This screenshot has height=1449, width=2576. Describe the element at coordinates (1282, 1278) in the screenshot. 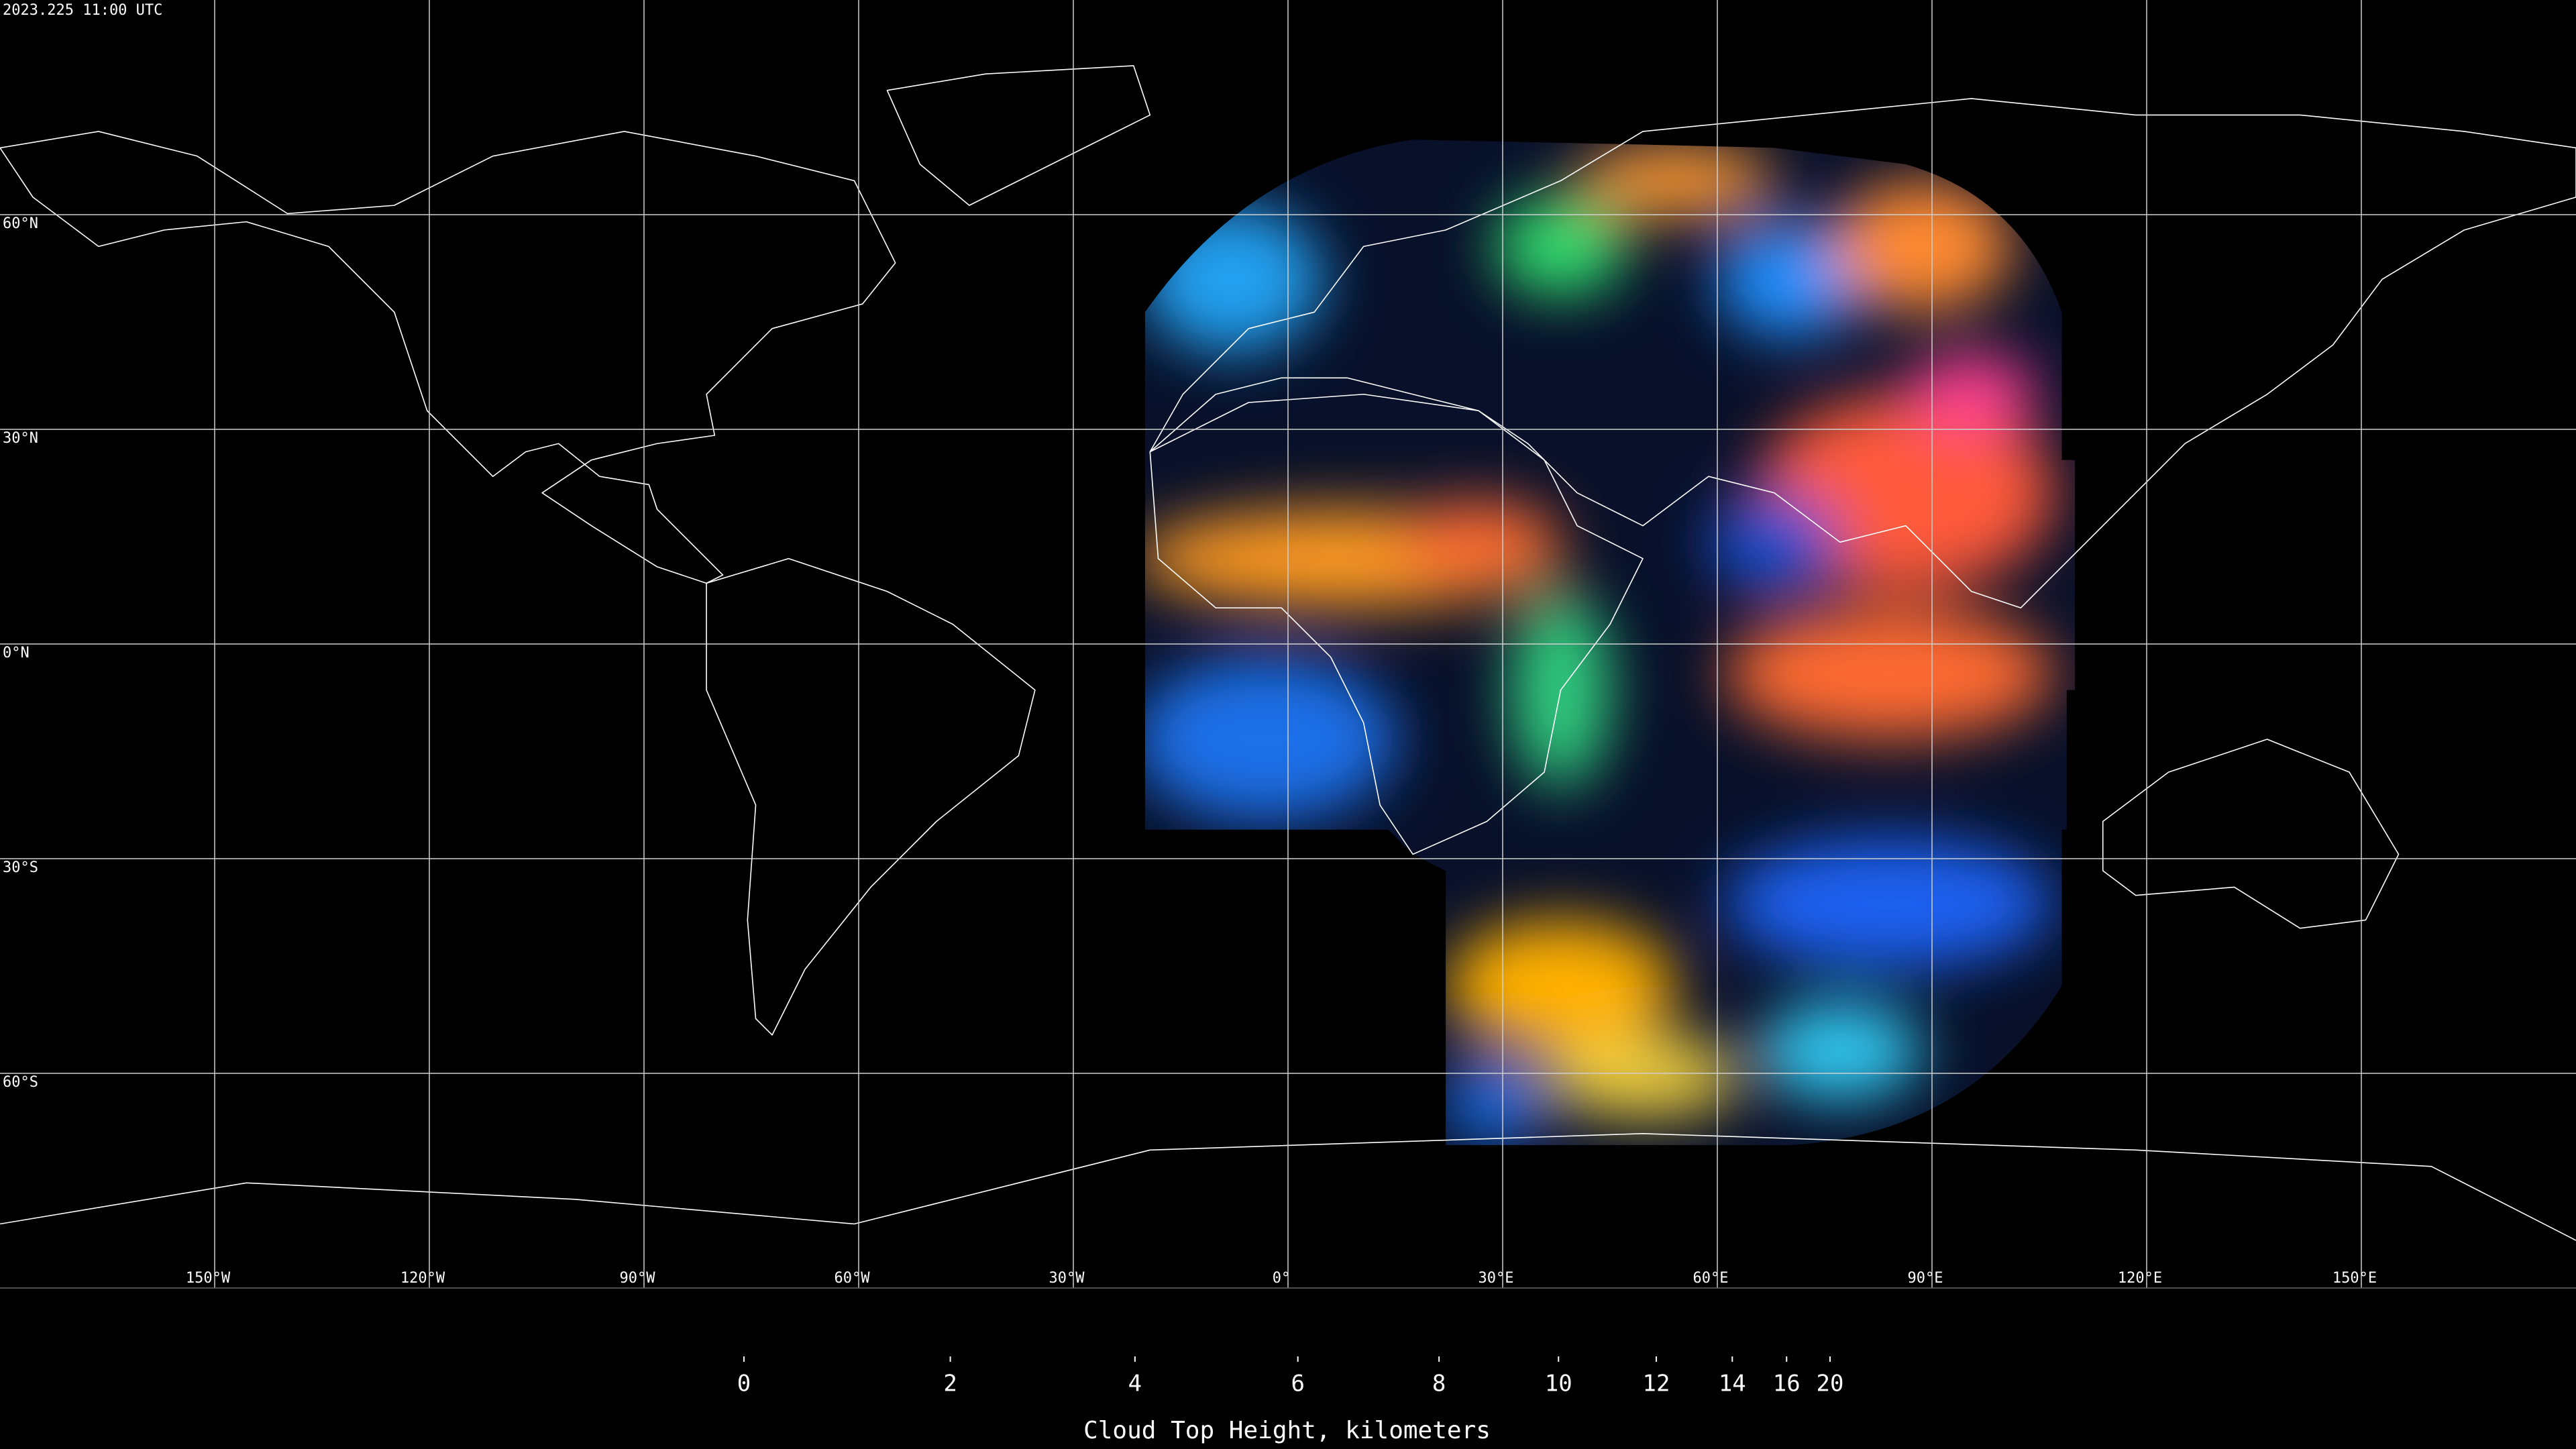

I see `lon-label: 0°` at that location.